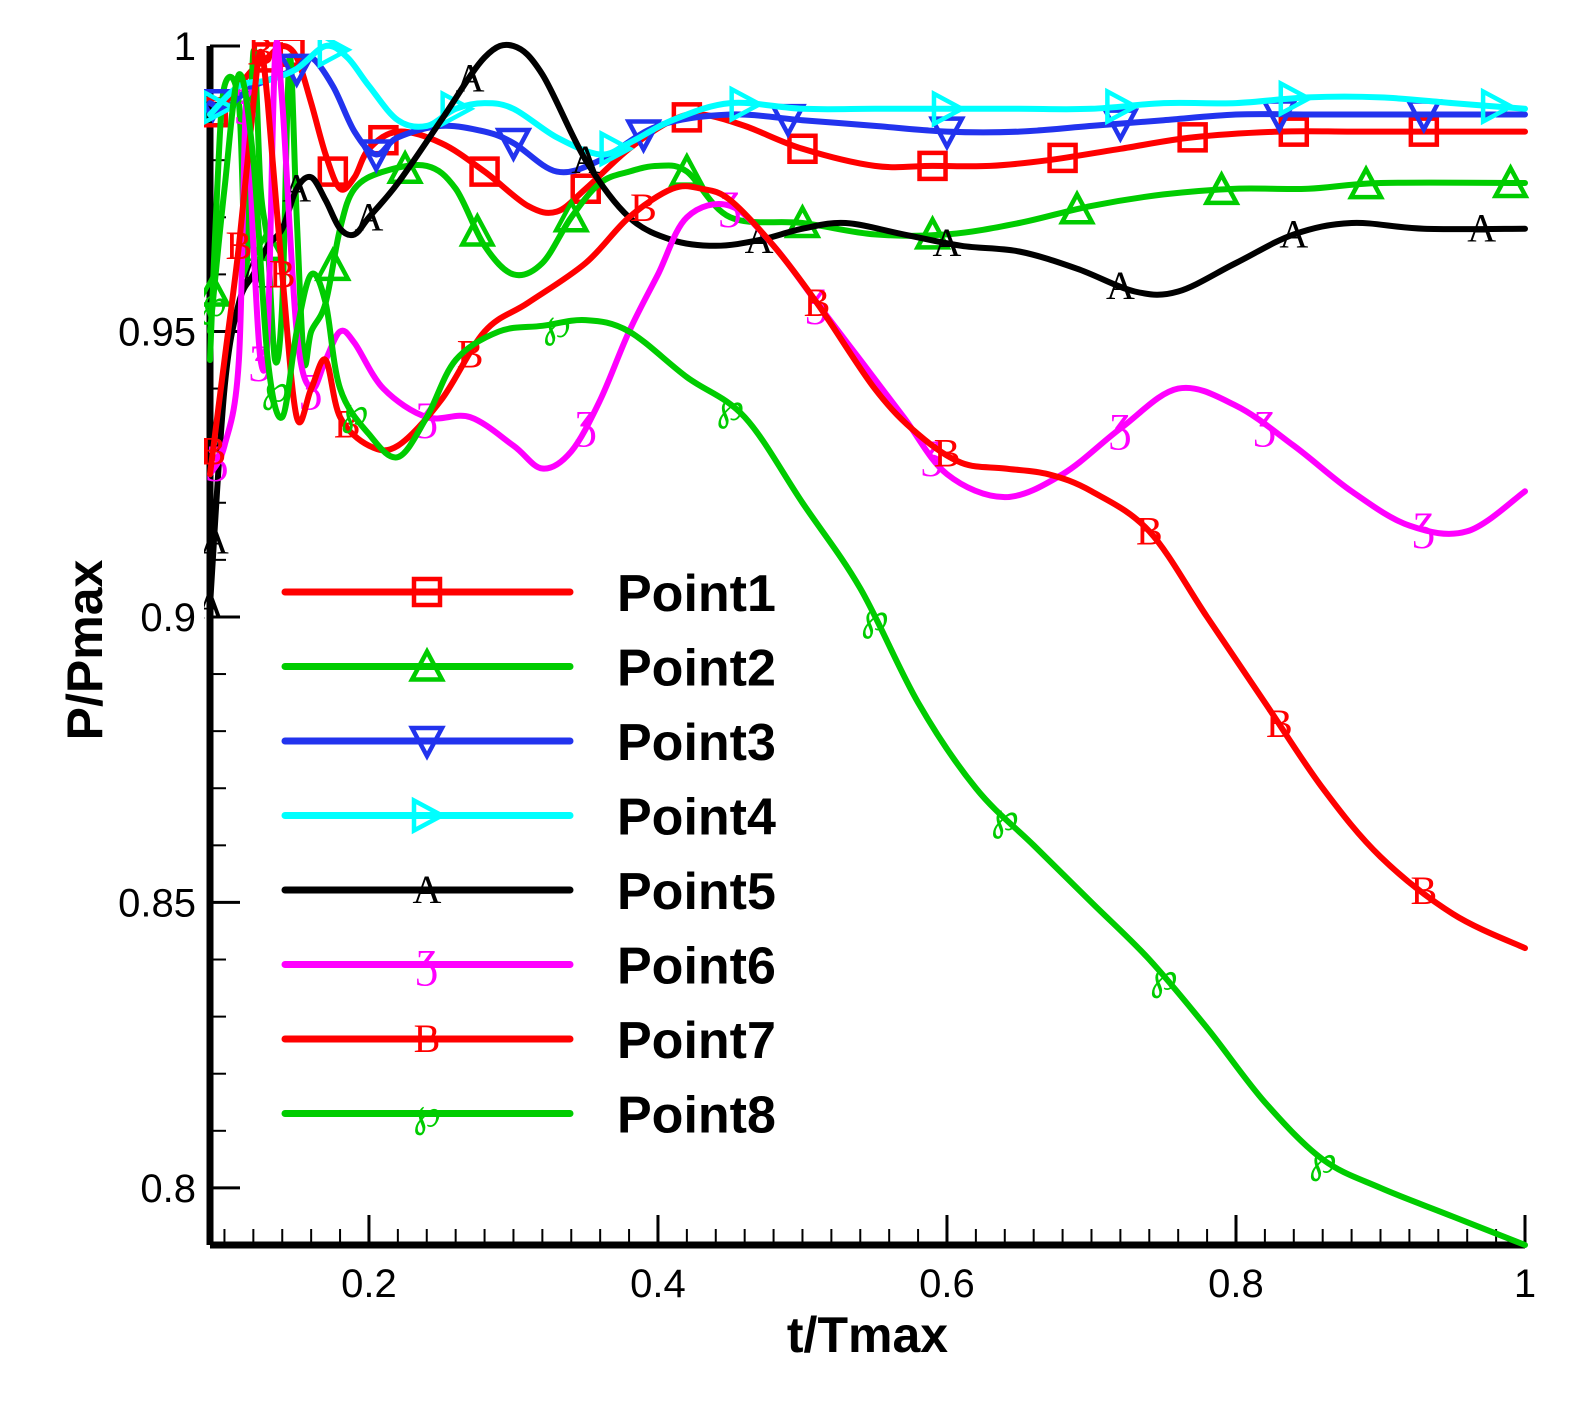 The height and width of the screenshot is (1413, 1588). What do you see at coordinates (427, 889) in the screenshot?
I see `legend-marker: A` at bounding box center [427, 889].